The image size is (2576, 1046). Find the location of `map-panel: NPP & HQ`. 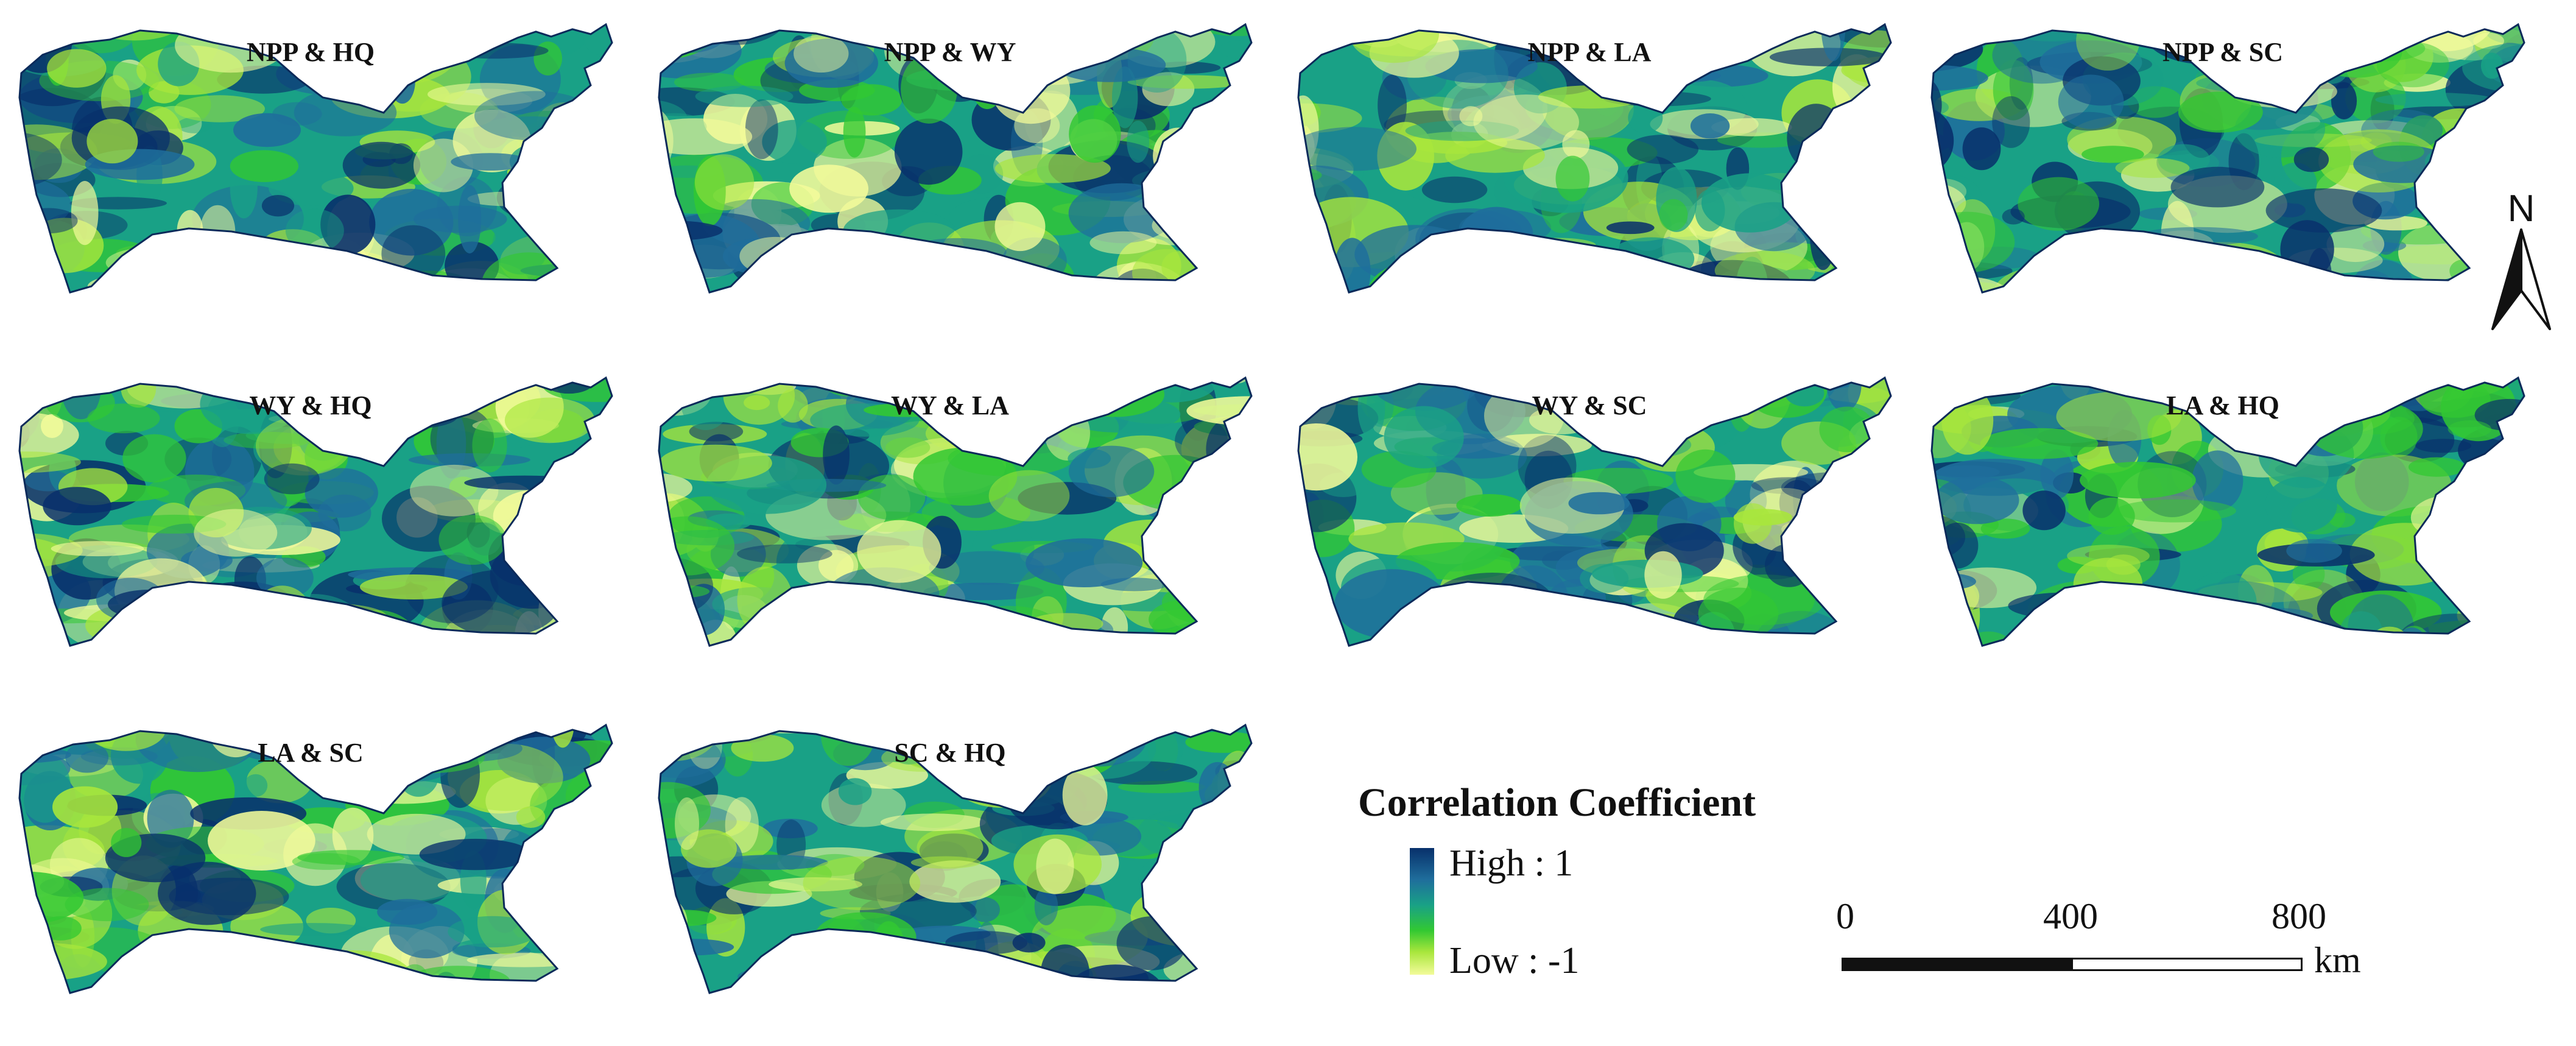

map-panel: NPP & HQ is located at coordinates (310, 159).